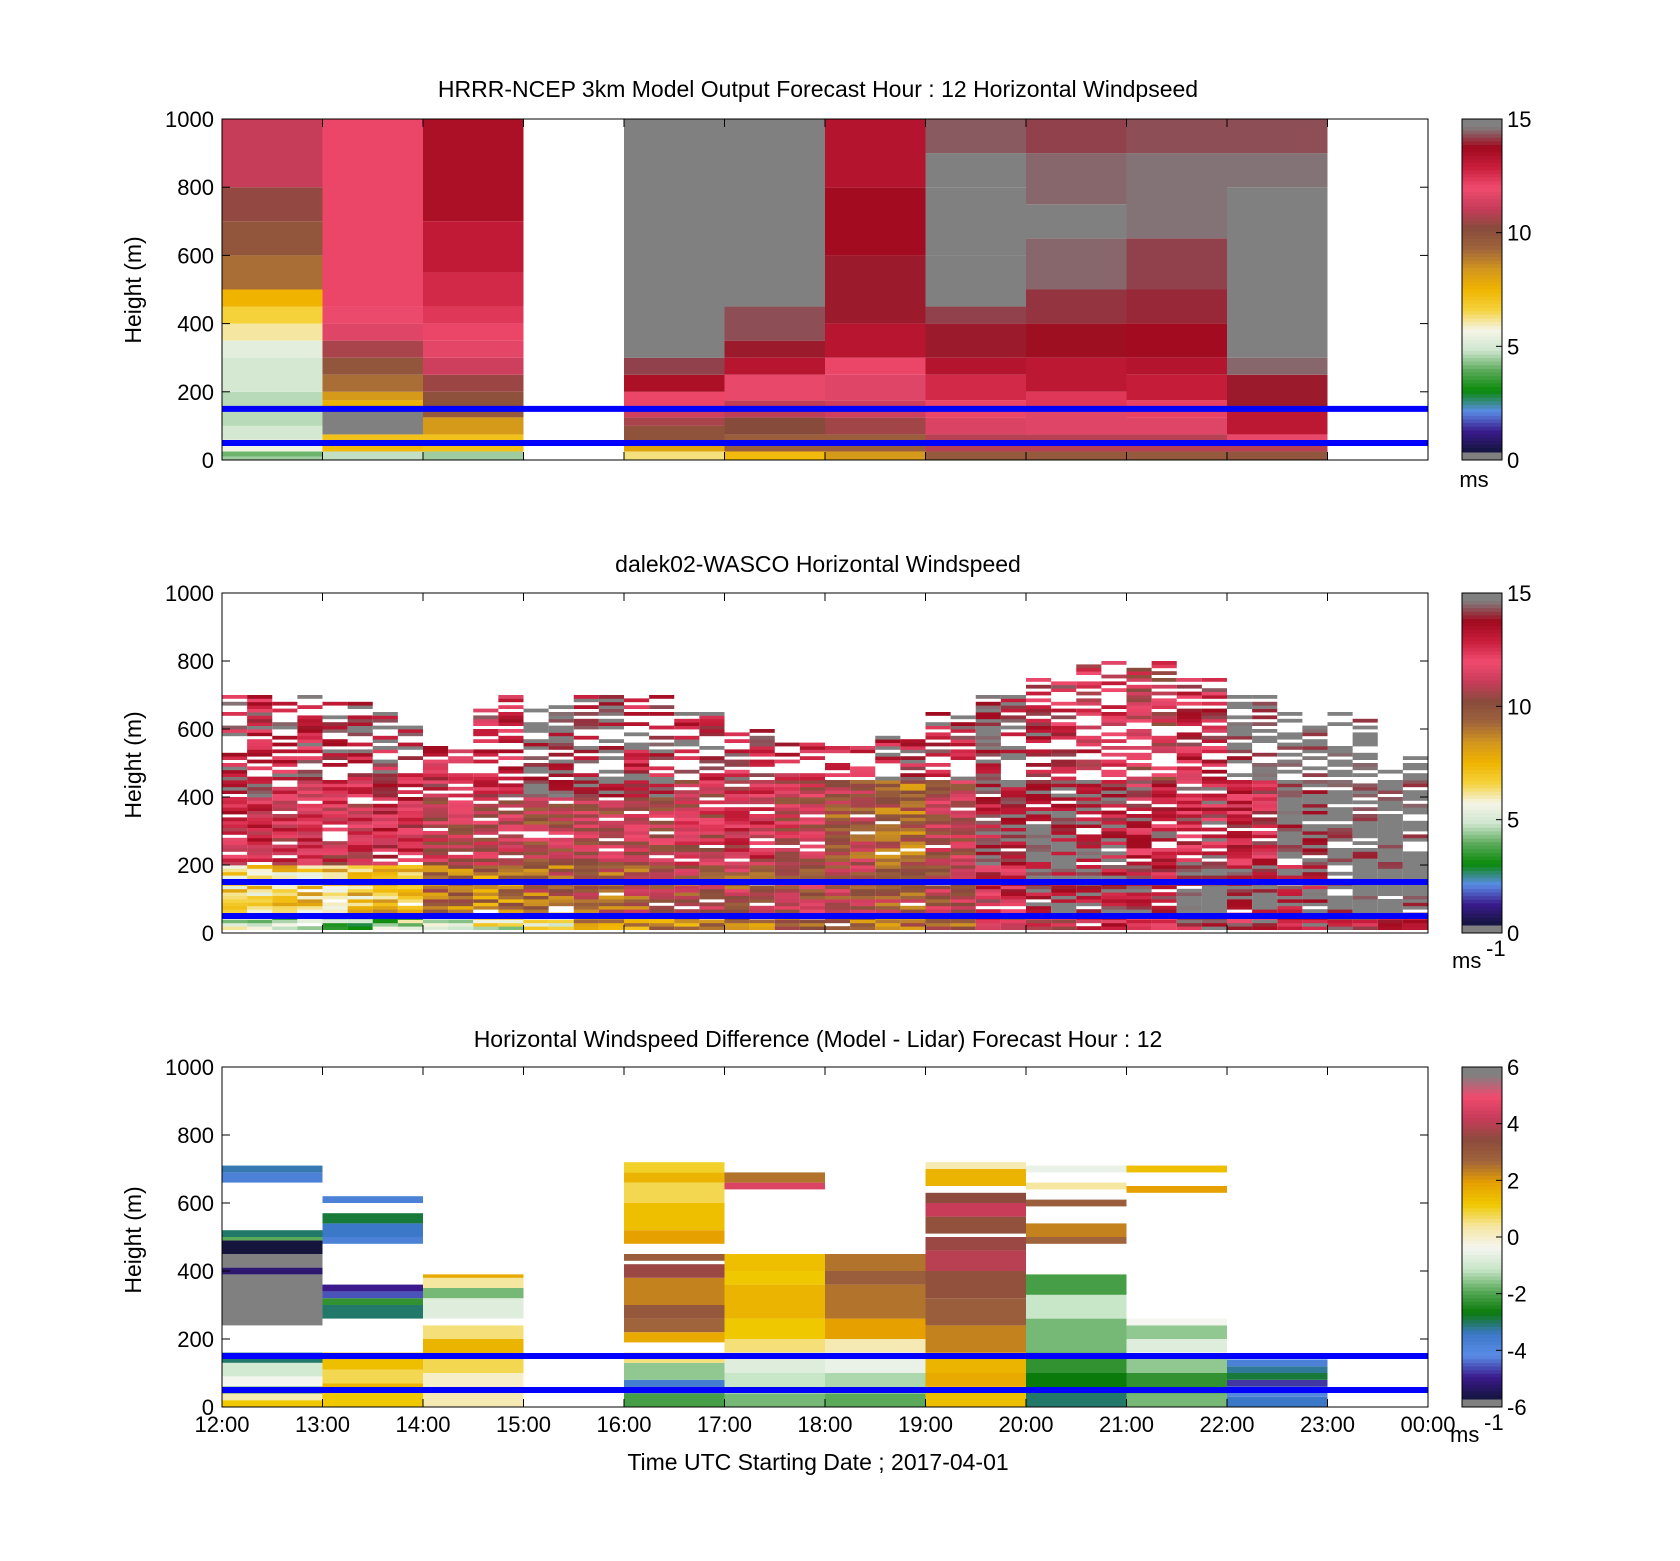 The width and height of the screenshot is (1680, 1561). Describe the element at coordinates (818, 564) in the screenshot. I see `panel-title-lidar: dalek02-WASCO Horizontal Windspeed` at that location.